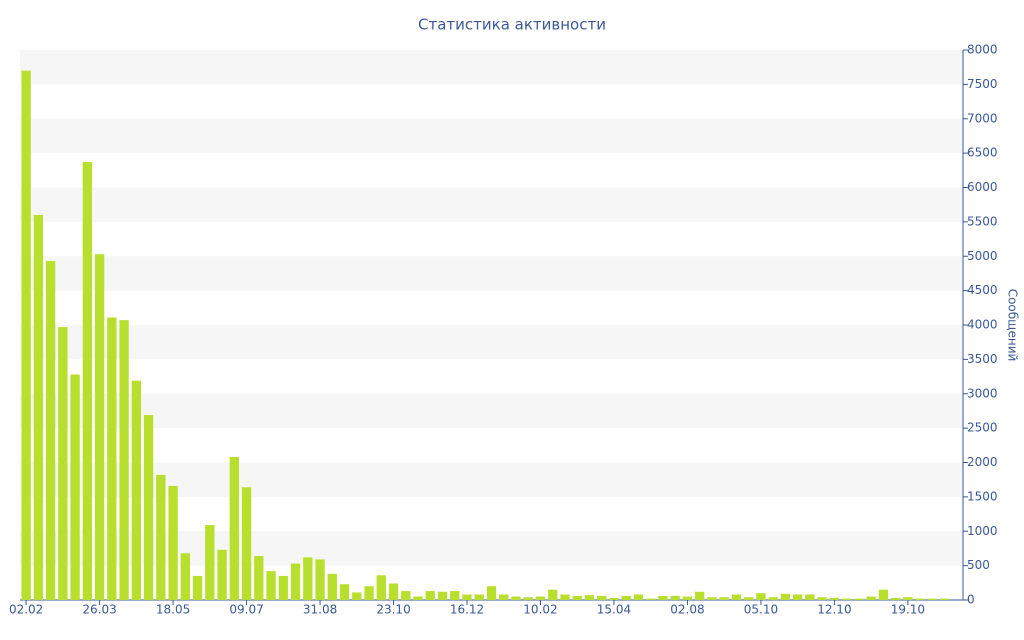 Image resolution: width=1024 pixels, height=640 pixels. What do you see at coordinates (320, 610) in the screenshot?
I see `x-tick-label: 31.08` at bounding box center [320, 610].